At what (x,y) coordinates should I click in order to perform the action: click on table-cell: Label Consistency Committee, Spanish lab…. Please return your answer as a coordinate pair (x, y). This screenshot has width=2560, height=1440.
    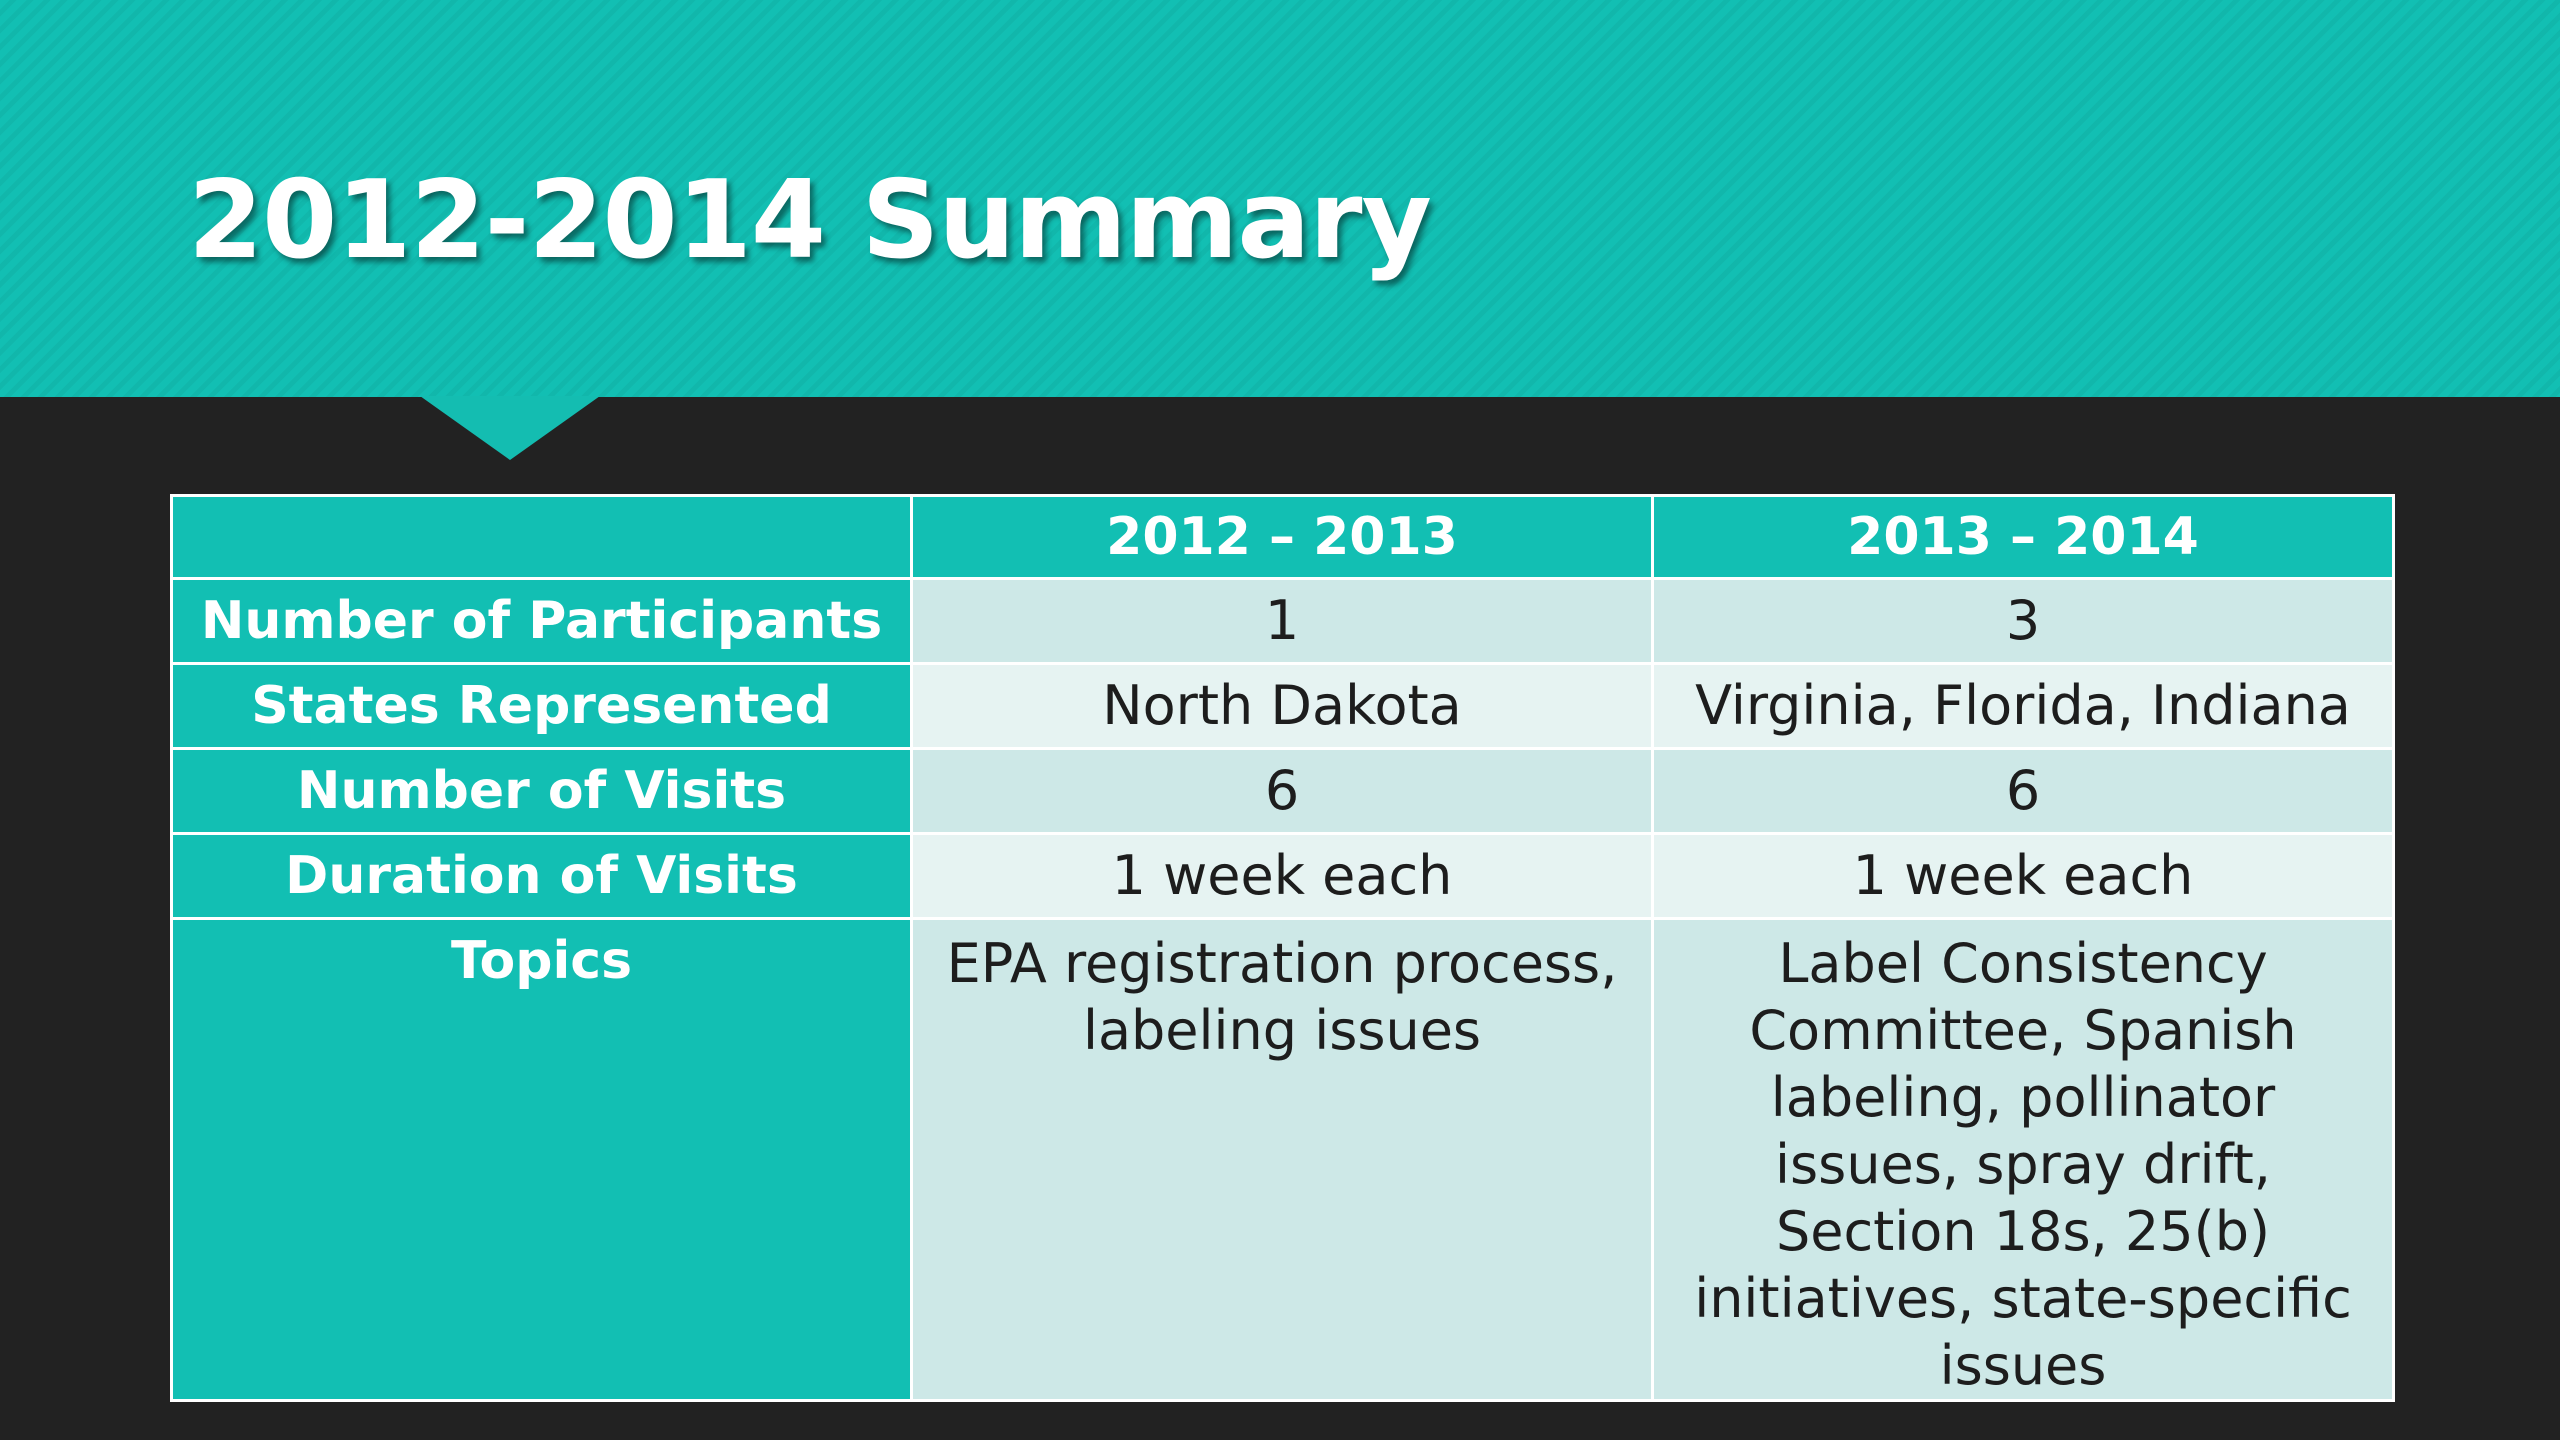
    Looking at the image, I should click on (2023, 1159).